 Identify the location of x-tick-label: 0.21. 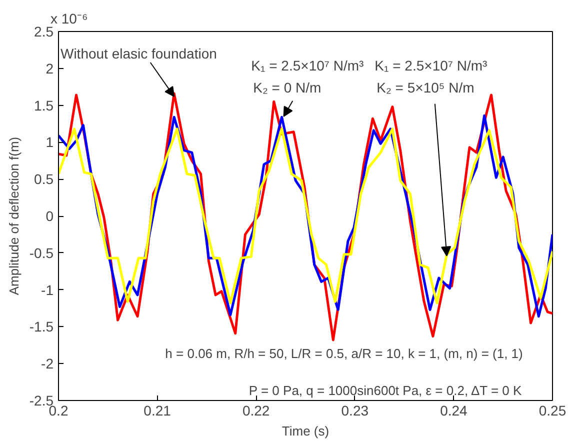
(158, 410).